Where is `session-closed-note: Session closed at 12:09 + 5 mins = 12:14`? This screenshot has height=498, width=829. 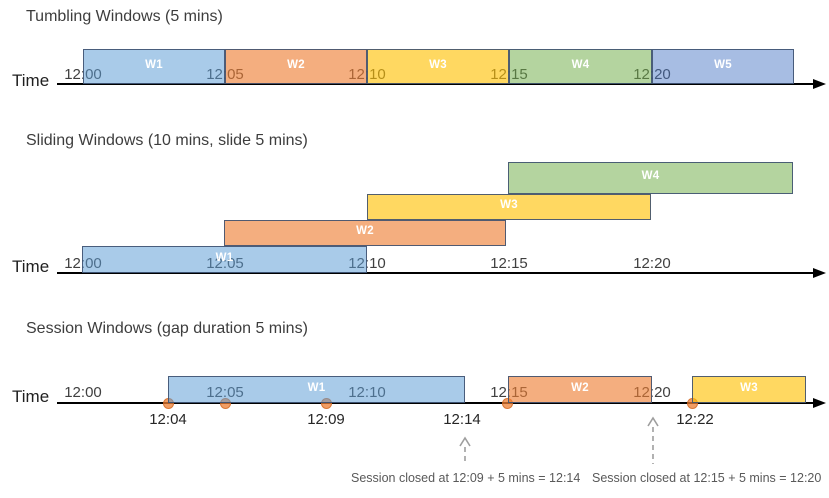
session-closed-note: Session closed at 12:09 + 5 mins = 12:14 is located at coordinates (466, 478).